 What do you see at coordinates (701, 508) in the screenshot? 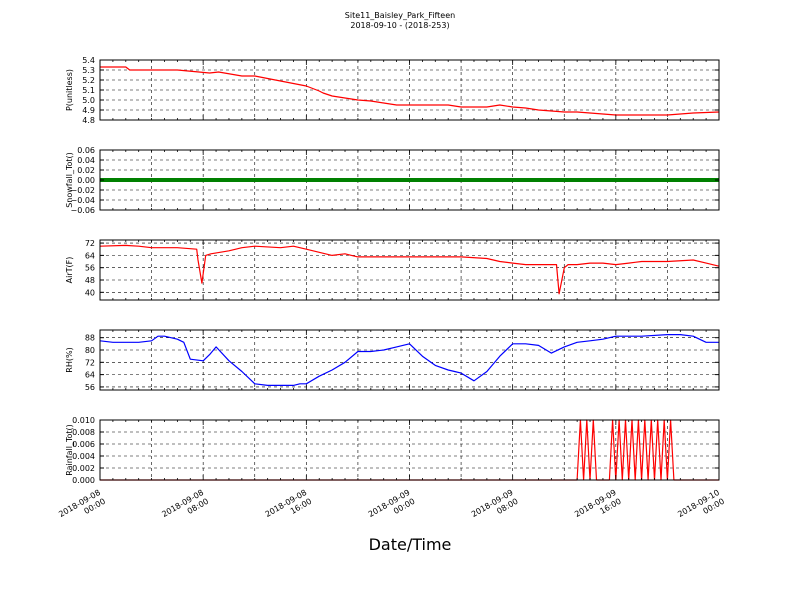
I see `x-tick-label: 2018-09-1000:00` at bounding box center [701, 508].